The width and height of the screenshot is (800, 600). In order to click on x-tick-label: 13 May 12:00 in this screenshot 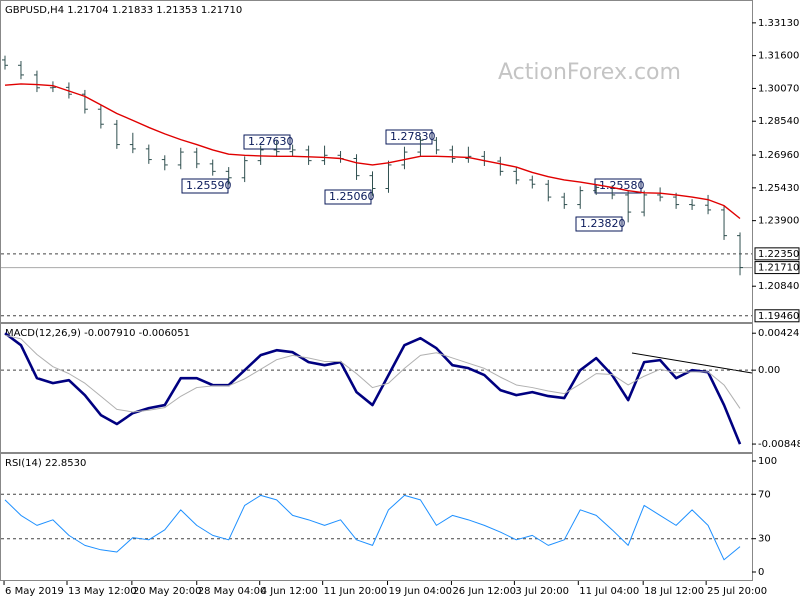, I will do `click(102, 591)`.